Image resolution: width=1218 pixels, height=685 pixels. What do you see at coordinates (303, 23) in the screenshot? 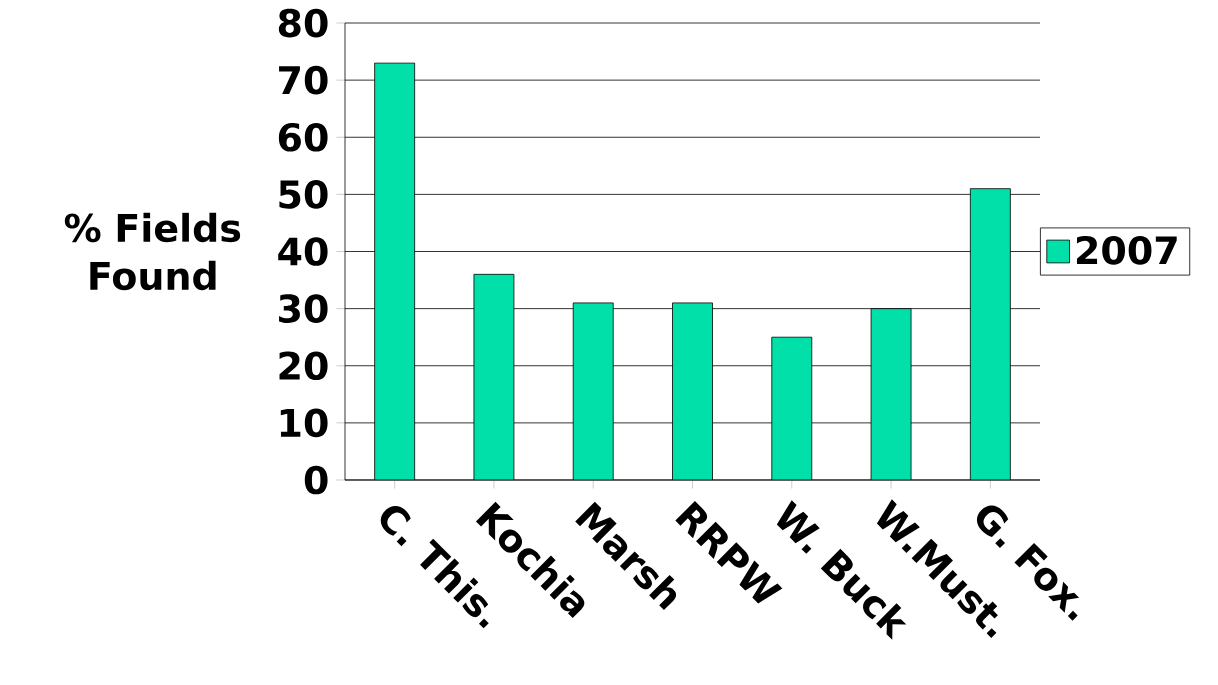
I see `y-tick-label: 80` at bounding box center [303, 23].